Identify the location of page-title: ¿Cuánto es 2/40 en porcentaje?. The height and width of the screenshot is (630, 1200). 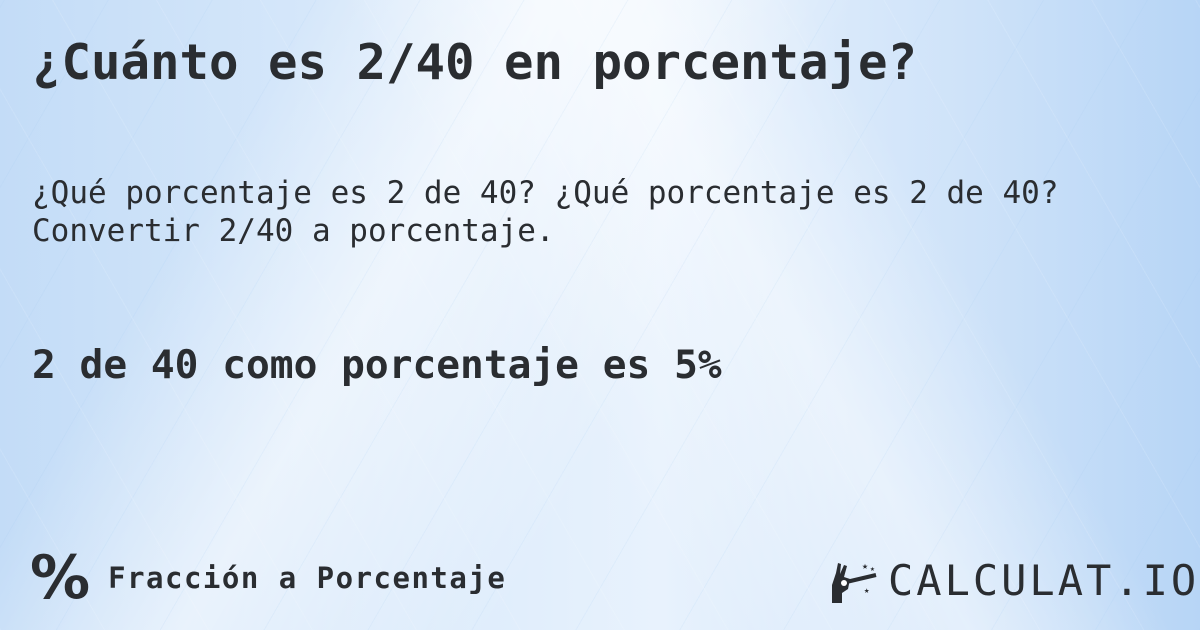
(475, 62).